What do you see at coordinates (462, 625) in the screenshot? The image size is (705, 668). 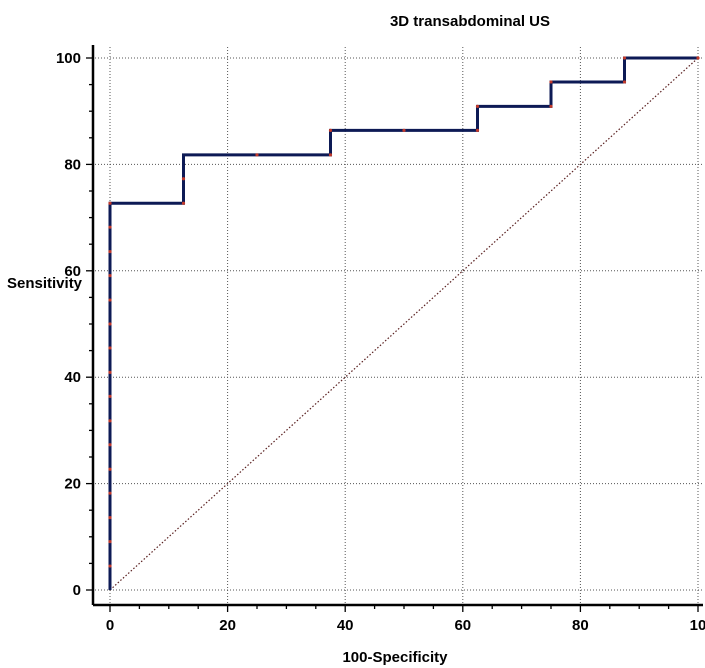 I see `x-tick-label: 60` at bounding box center [462, 625].